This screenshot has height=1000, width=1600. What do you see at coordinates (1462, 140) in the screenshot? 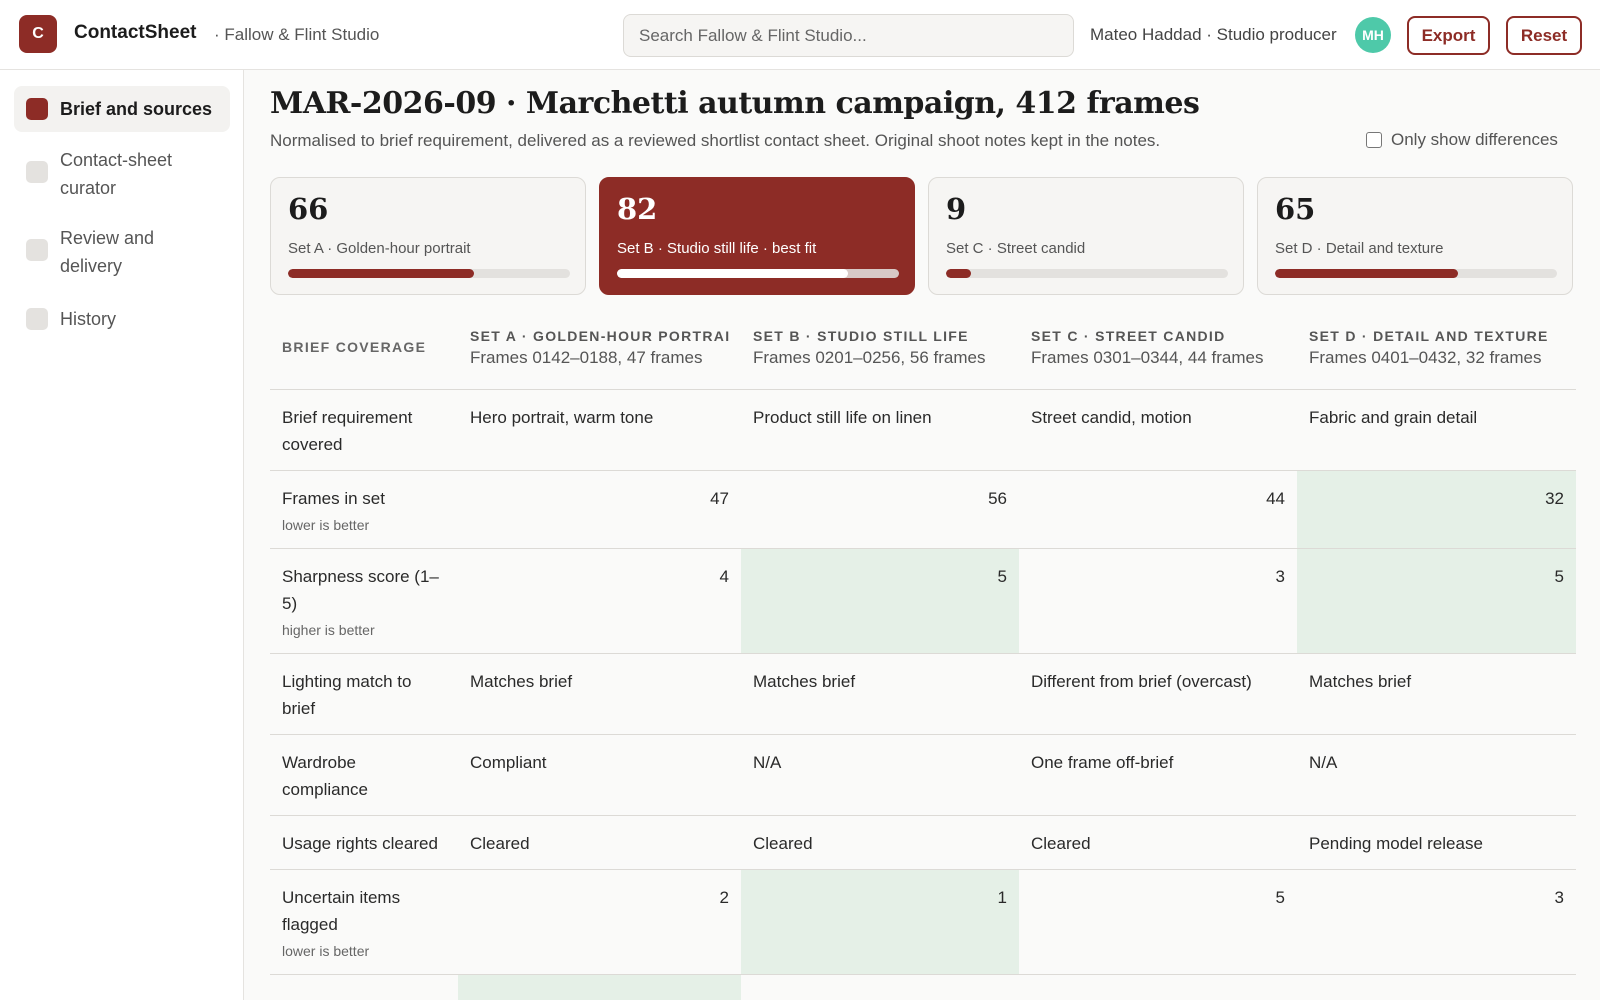
I see `only-show-differences-toggle: Only show differences` at bounding box center [1462, 140].